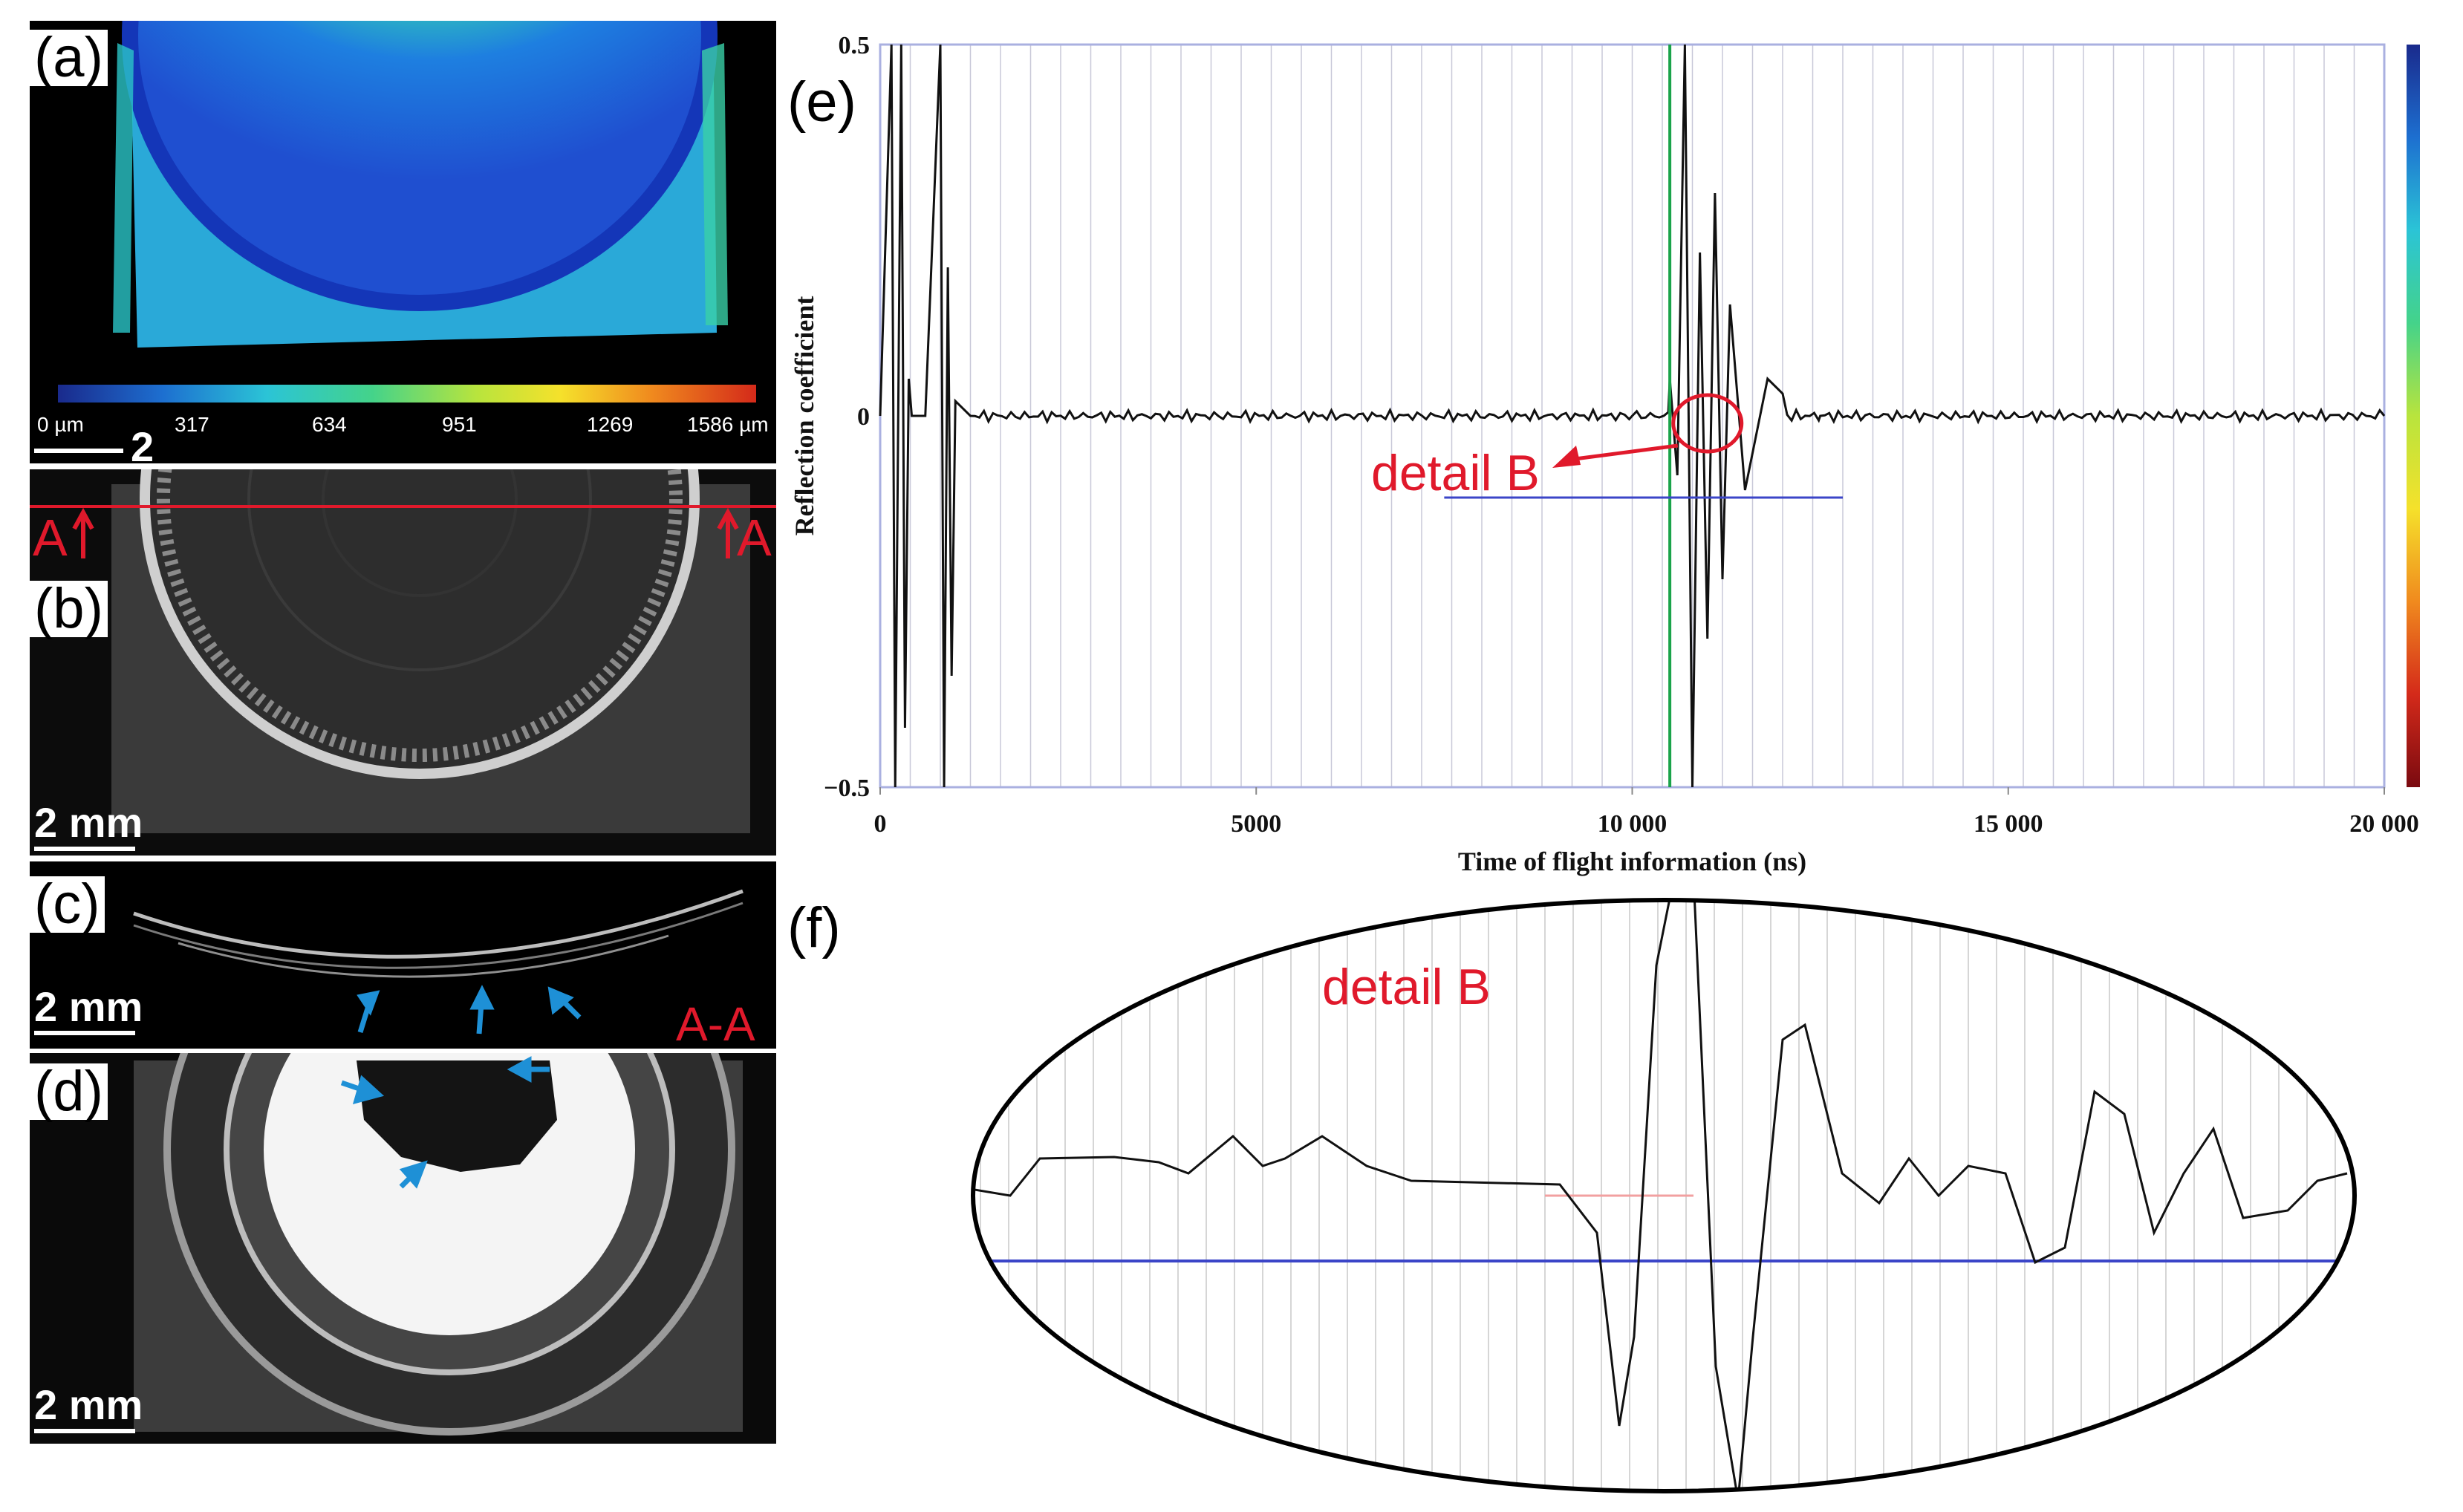 The height and width of the screenshot is (1512, 2463). What do you see at coordinates (1633, 824) in the screenshot?
I see `x-tick-label: 10 000` at bounding box center [1633, 824].